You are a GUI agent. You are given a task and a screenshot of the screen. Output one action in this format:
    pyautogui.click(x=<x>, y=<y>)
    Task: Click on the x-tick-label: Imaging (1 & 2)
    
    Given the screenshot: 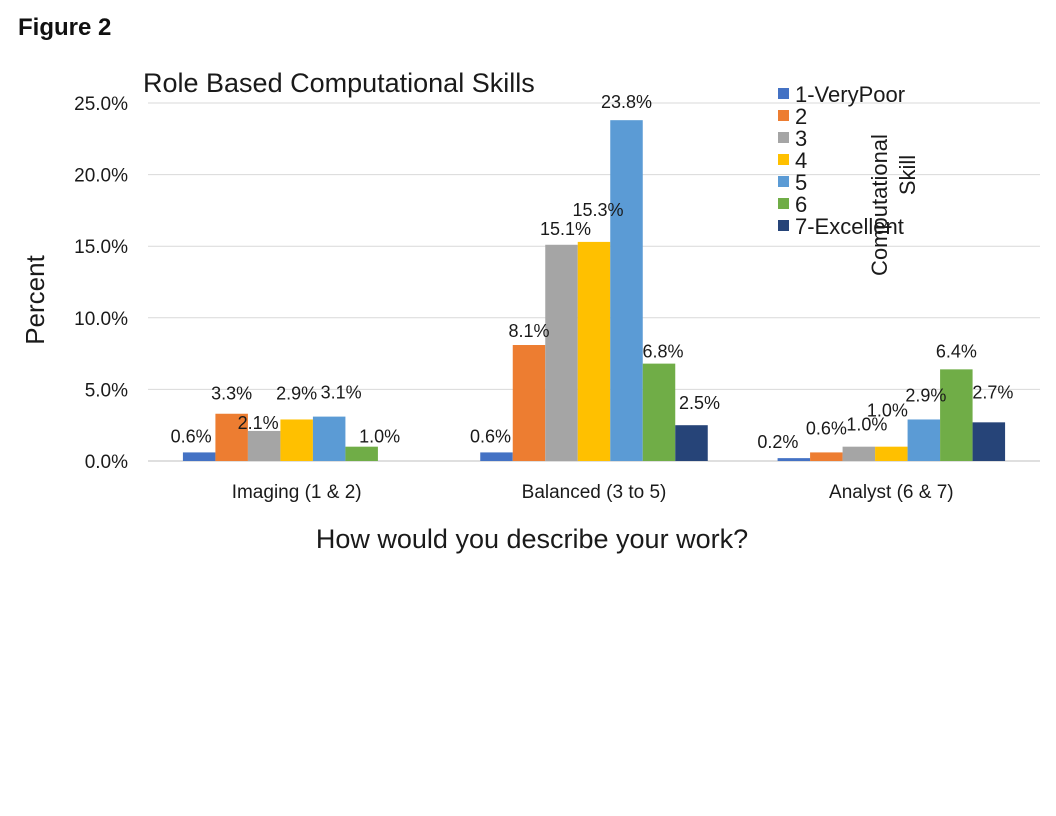 What is the action you would take?
    pyautogui.click(x=297, y=492)
    